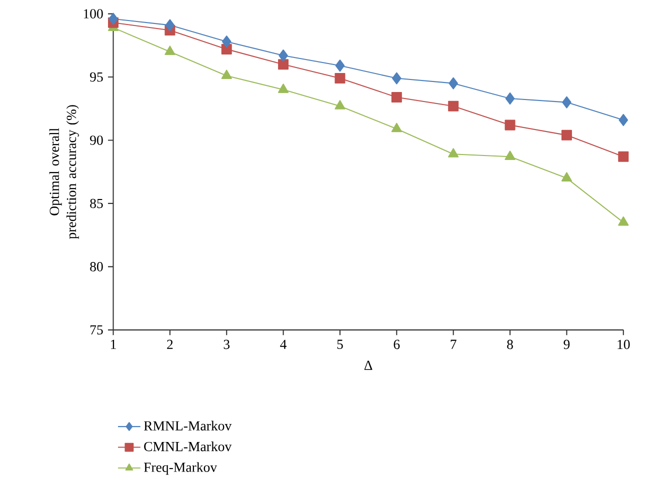  I want to click on x-tick-label: 1, so click(113, 344).